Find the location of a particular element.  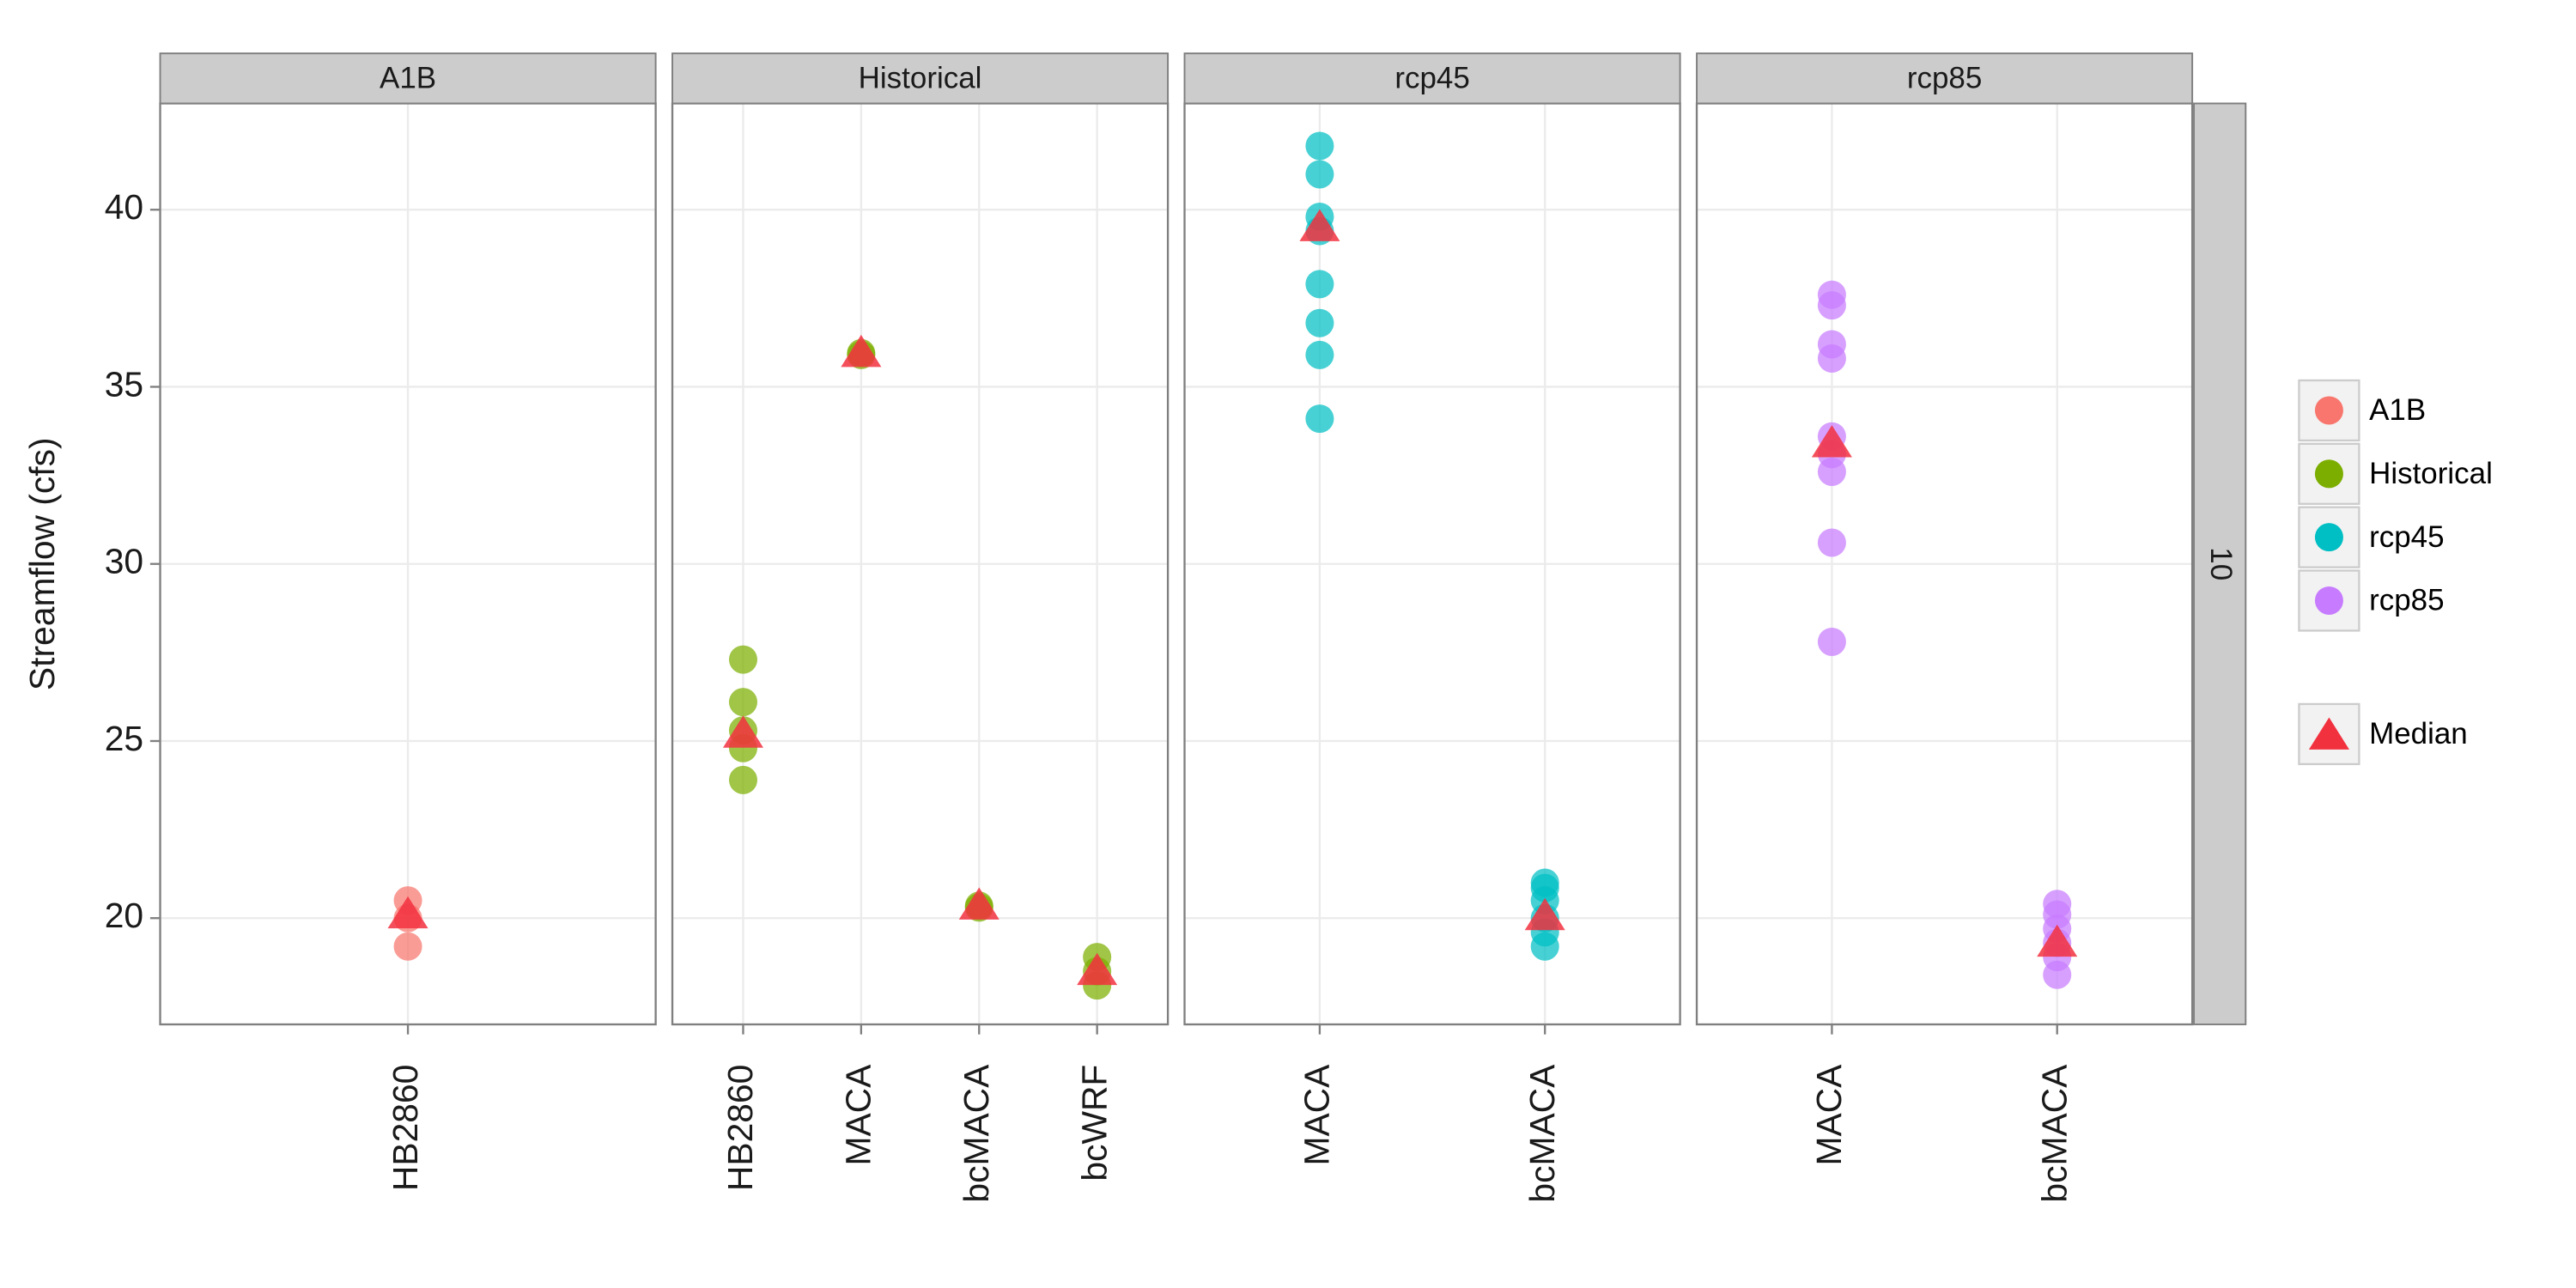

row-strip is located at coordinates (2220, 563).